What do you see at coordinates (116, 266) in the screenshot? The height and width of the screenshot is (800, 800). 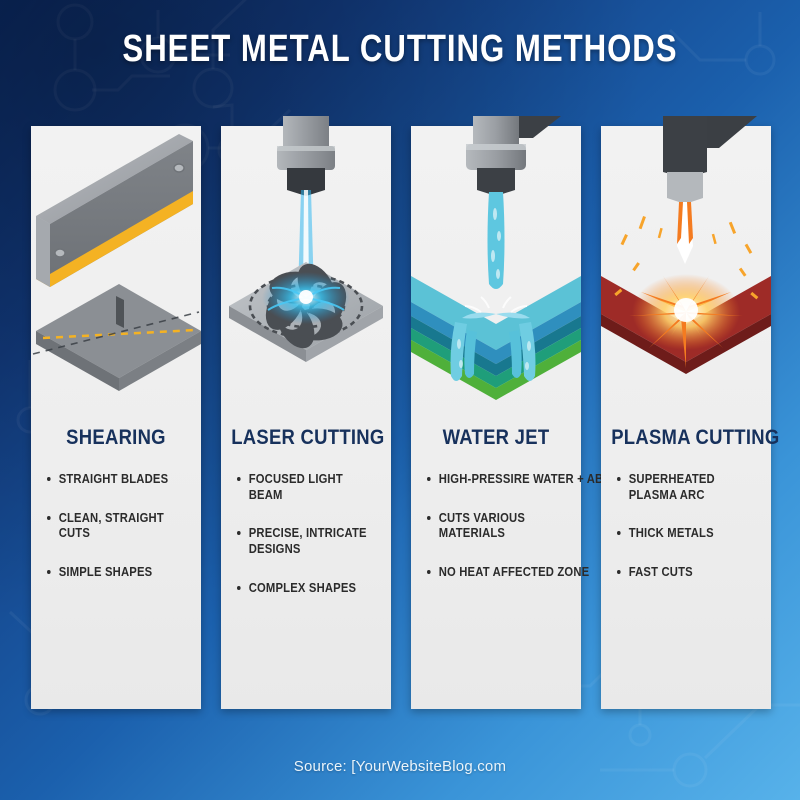 I see `shearing-blade-illustration` at bounding box center [116, 266].